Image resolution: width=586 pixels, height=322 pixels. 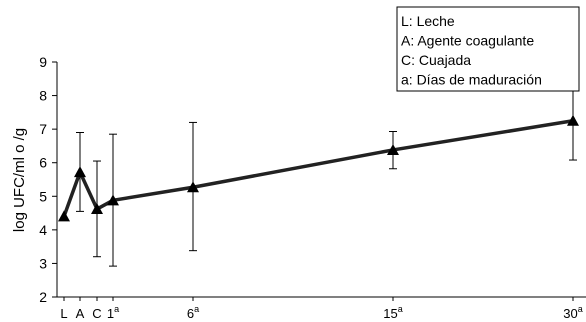 I want to click on y-tick-label: 9, so click(x=43, y=62).